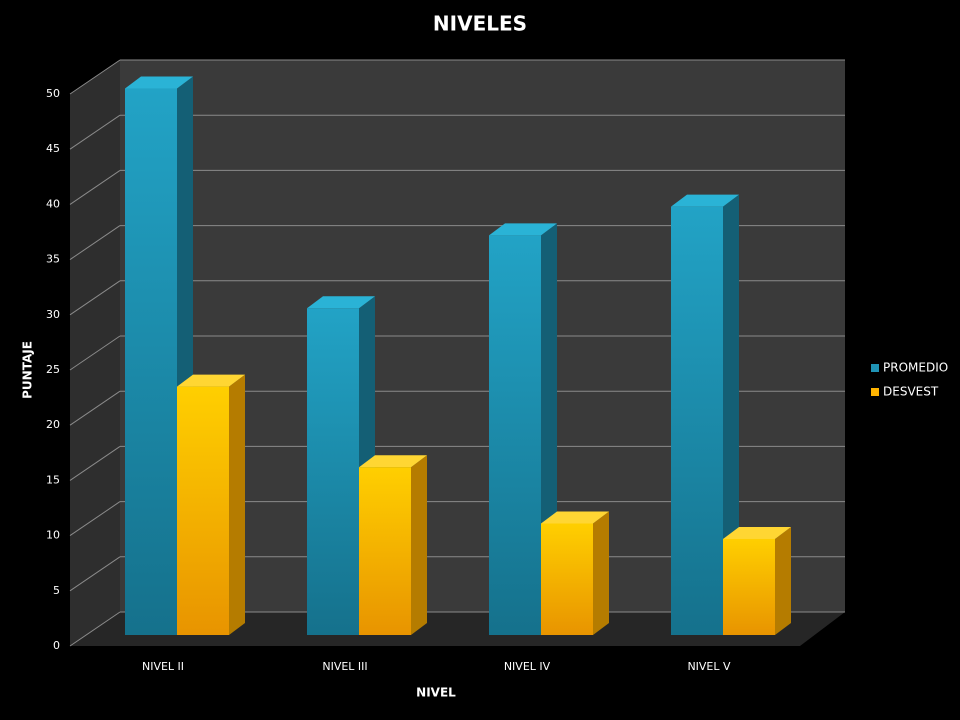 The width and height of the screenshot is (960, 720). Describe the element at coordinates (56, 645) in the screenshot. I see `y-tick-label: 0` at that location.